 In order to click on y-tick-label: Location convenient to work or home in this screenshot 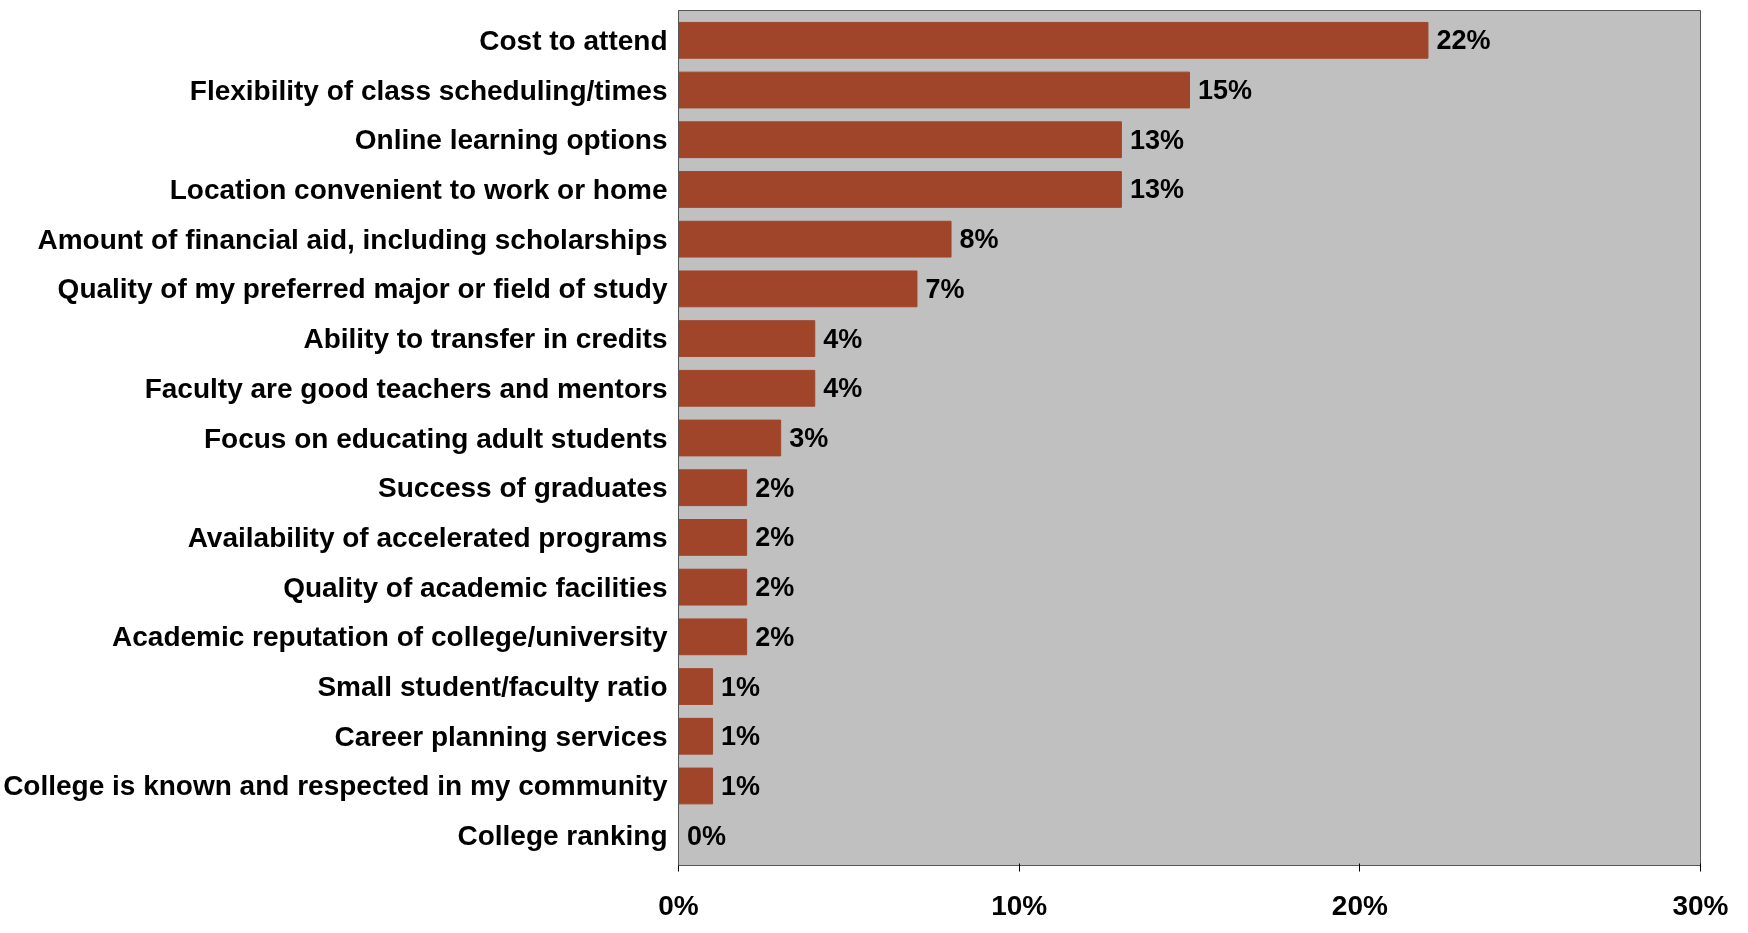, I will do `click(418, 189)`.